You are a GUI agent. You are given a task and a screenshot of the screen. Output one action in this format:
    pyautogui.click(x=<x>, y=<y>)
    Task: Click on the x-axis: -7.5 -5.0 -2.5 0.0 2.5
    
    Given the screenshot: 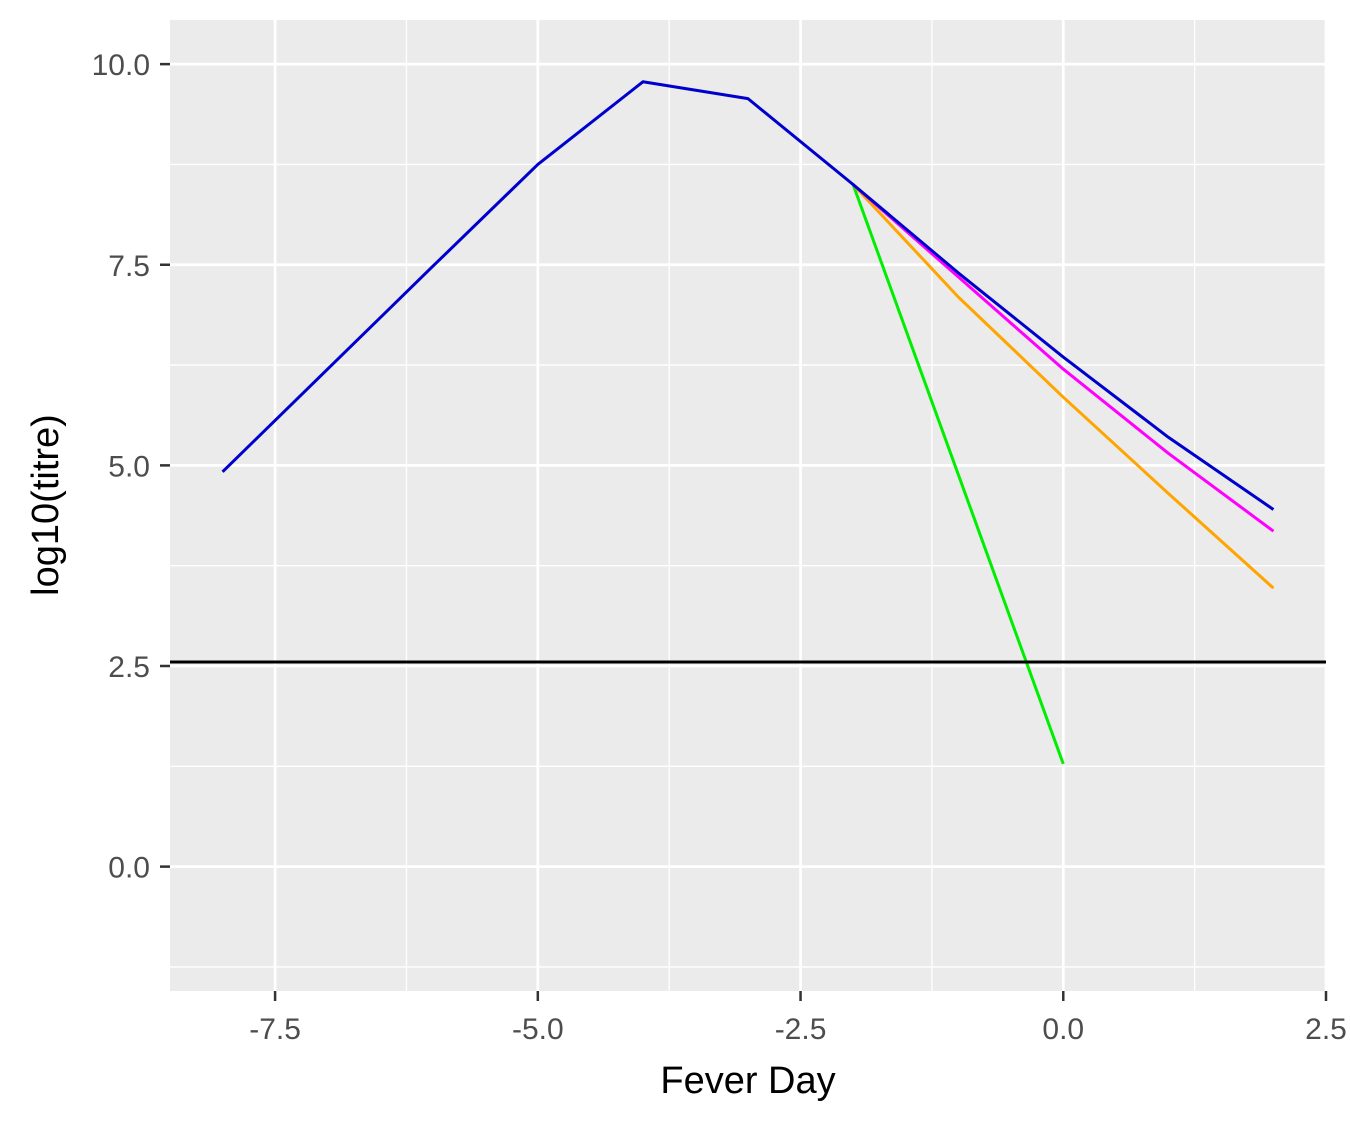 What is the action you would take?
    pyautogui.click(x=798, y=1018)
    